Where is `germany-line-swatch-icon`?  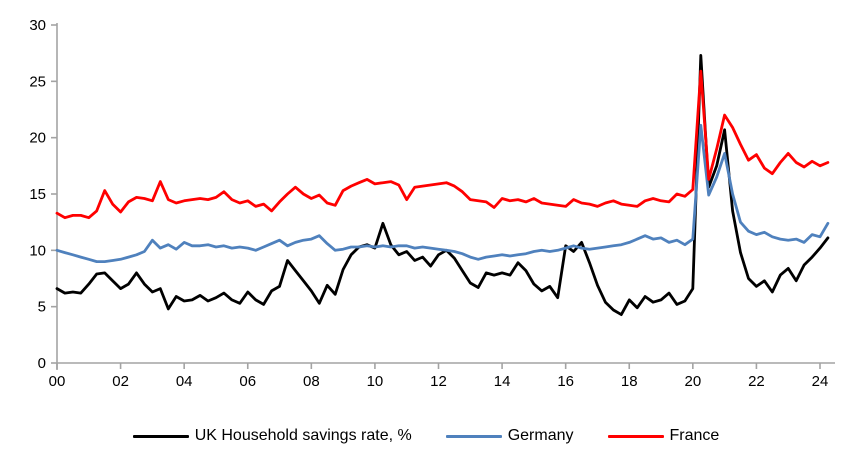 germany-line-swatch-icon is located at coordinates (473, 436).